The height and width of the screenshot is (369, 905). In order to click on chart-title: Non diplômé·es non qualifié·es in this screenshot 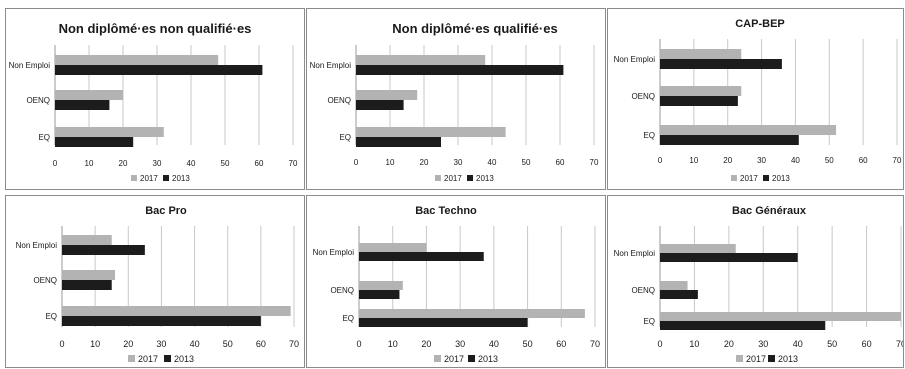, I will do `click(155, 28)`.